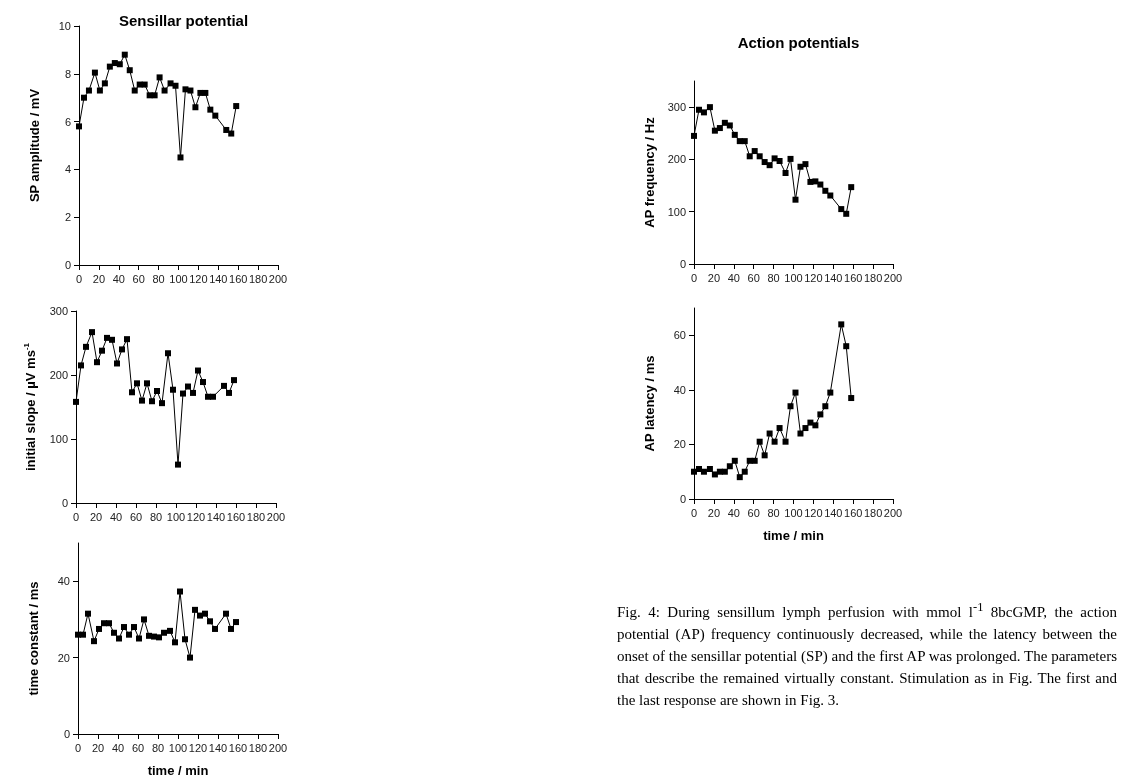  Describe the element at coordinates (29, 407) in the screenshot. I see `y-axis-title: initial slope / µV ms-1` at that location.